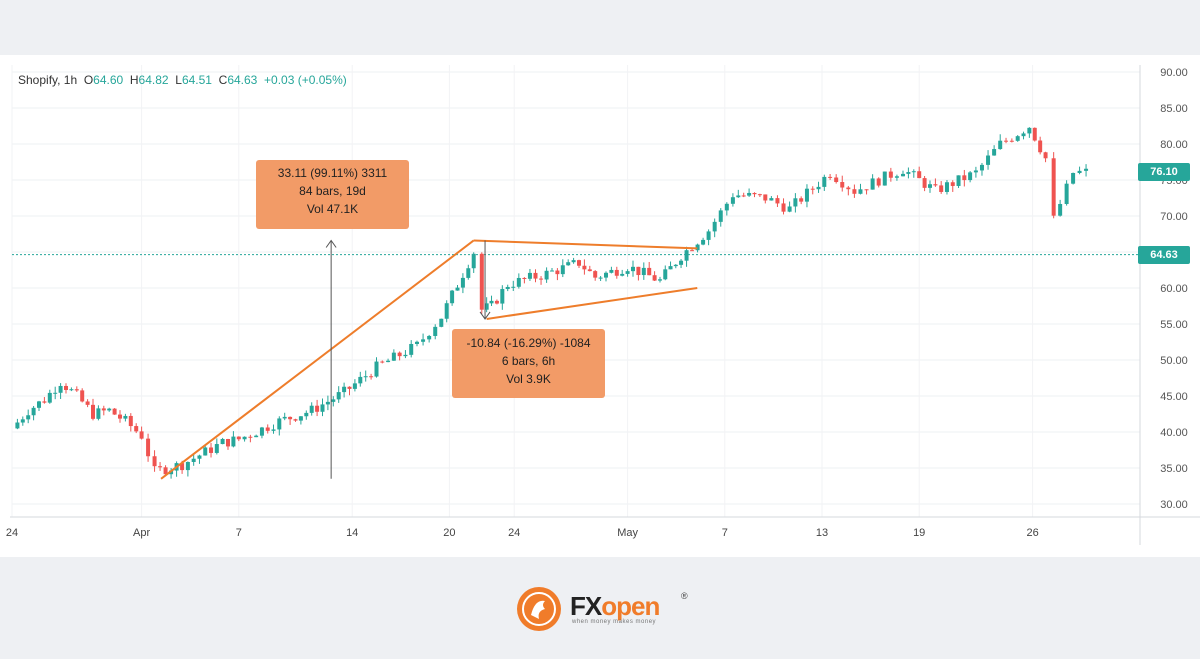  What do you see at coordinates (223, 80) in the screenshot?
I see `close-label: C` at bounding box center [223, 80].